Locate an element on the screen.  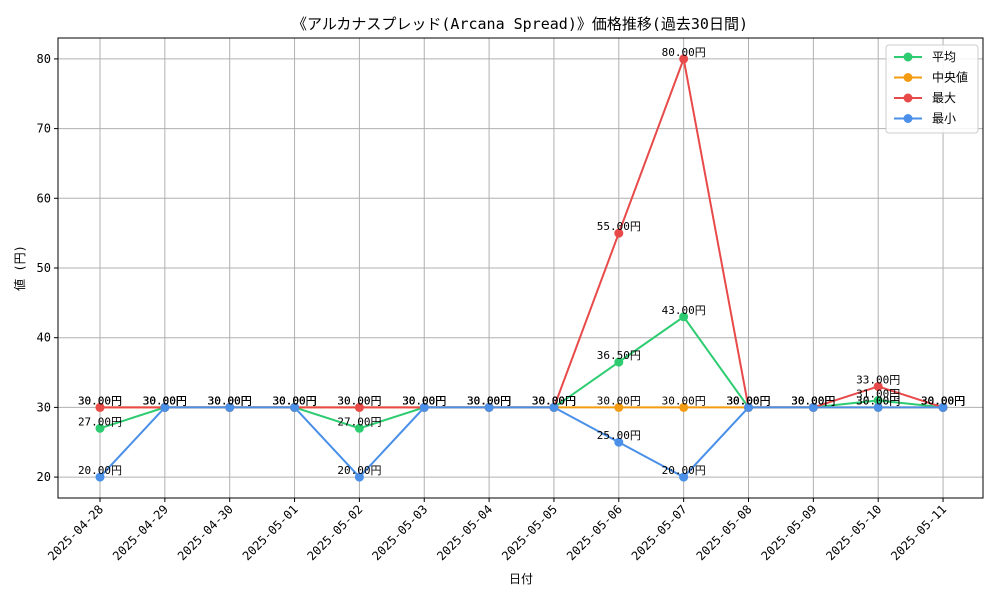
x-tick-label: 2025-05-09 is located at coordinates (788, 532).